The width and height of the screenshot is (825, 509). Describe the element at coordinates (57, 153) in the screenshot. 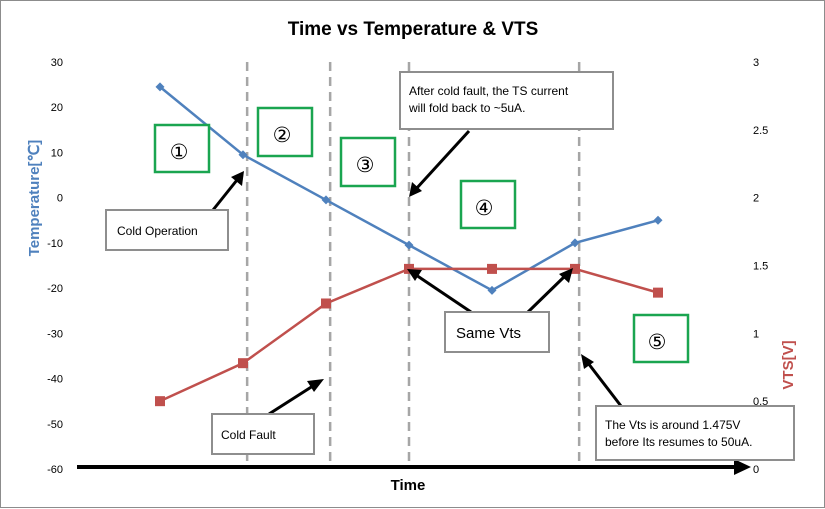

I see `left-tick-label: 10` at that location.